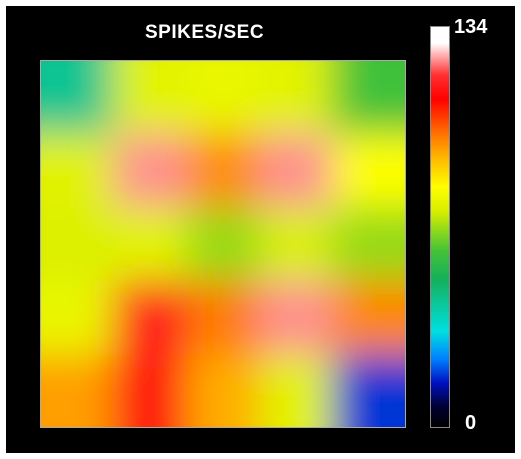  What do you see at coordinates (471, 423) in the screenshot?
I see `colorbar-min-label: 0` at bounding box center [471, 423].